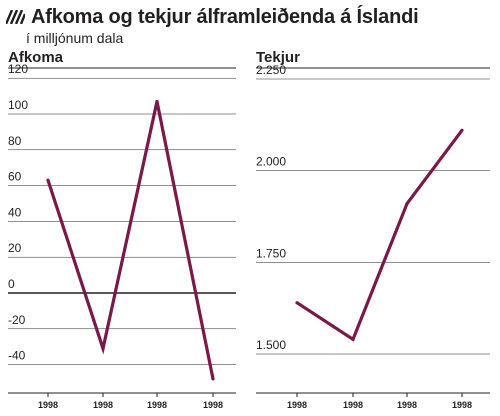 The width and height of the screenshot is (500, 416). Describe the element at coordinates (271, 253) in the screenshot. I see `panel-2-ytick-label: 1.750` at that location.